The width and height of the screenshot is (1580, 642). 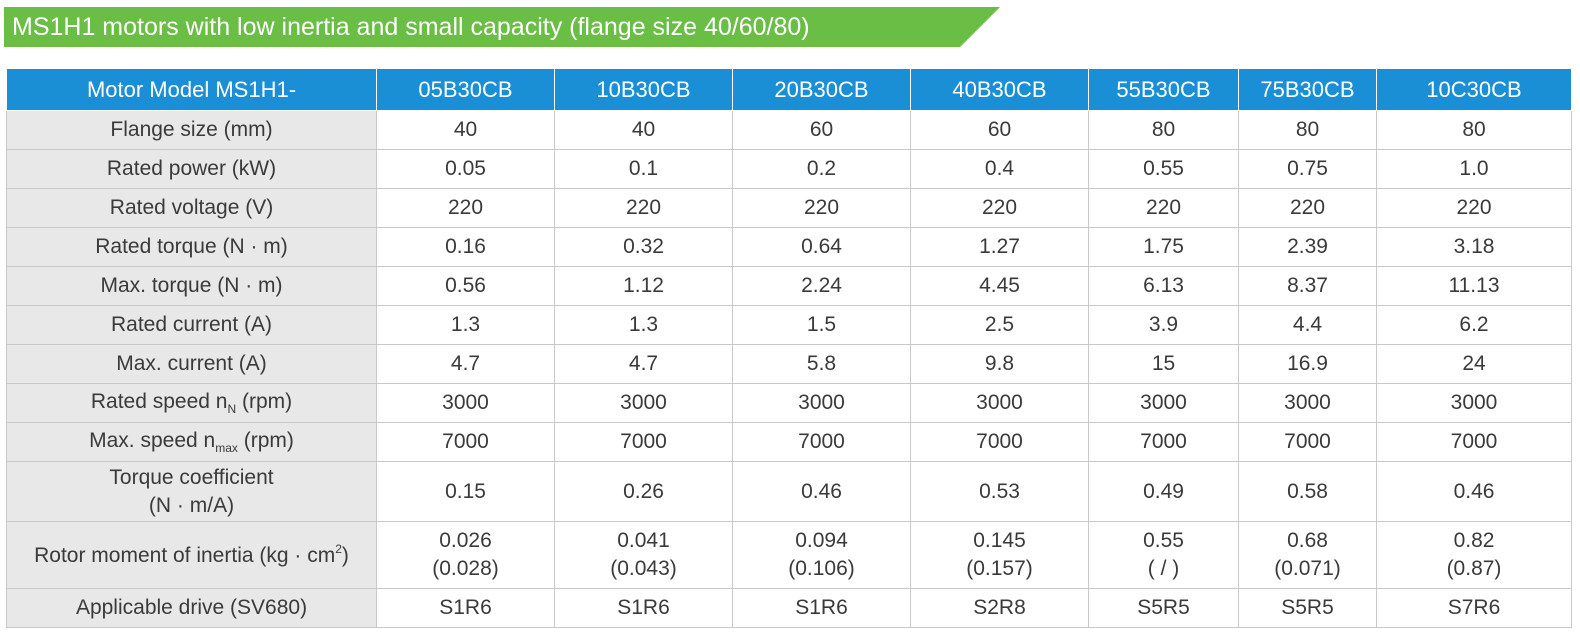 What do you see at coordinates (159, 401) in the screenshot?
I see `row-label-text: Rated speed n` at bounding box center [159, 401].